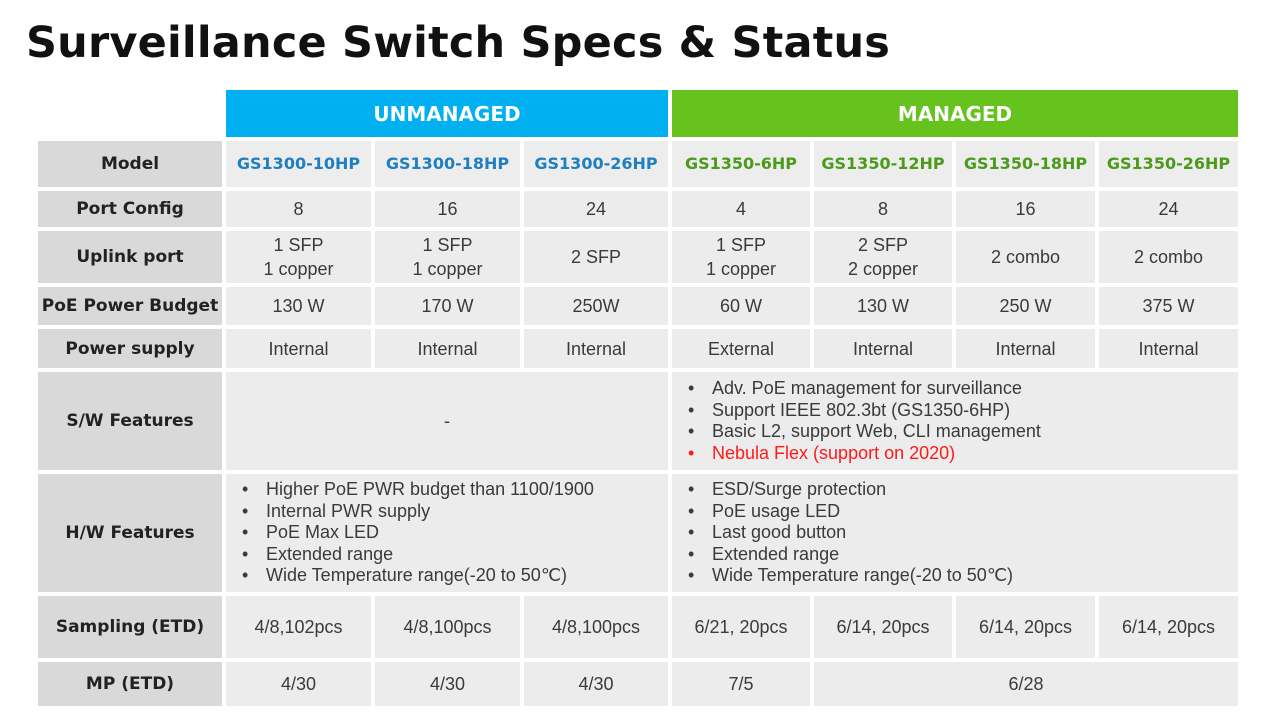 This screenshot has height=720, width=1280. Describe the element at coordinates (417, 512) in the screenshot. I see `feature-item: Internal PWR supply` at that location.